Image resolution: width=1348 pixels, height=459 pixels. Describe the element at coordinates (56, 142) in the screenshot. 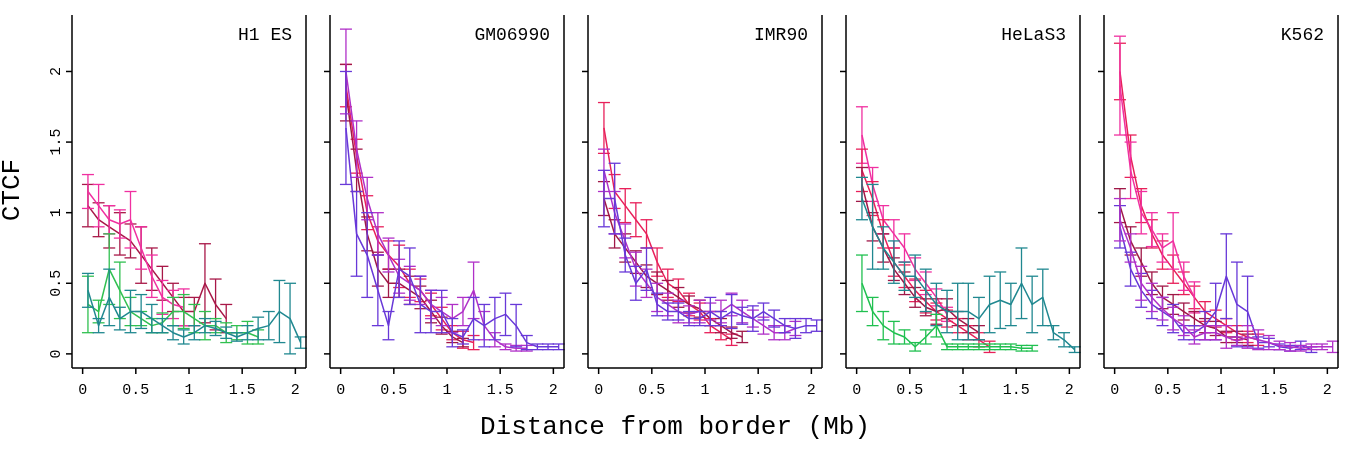

I see `y-tick-label: 1.5` at that location.